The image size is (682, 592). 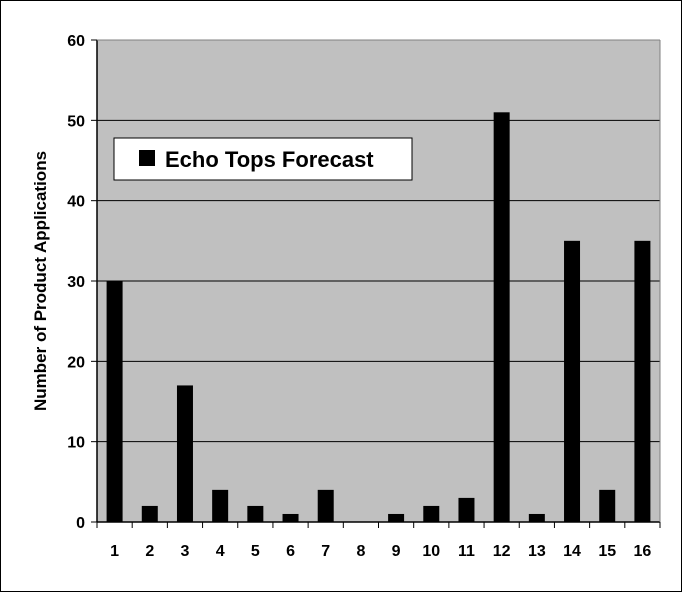 I want to click on y-tick-label: 20, so click(x=76, y=362).